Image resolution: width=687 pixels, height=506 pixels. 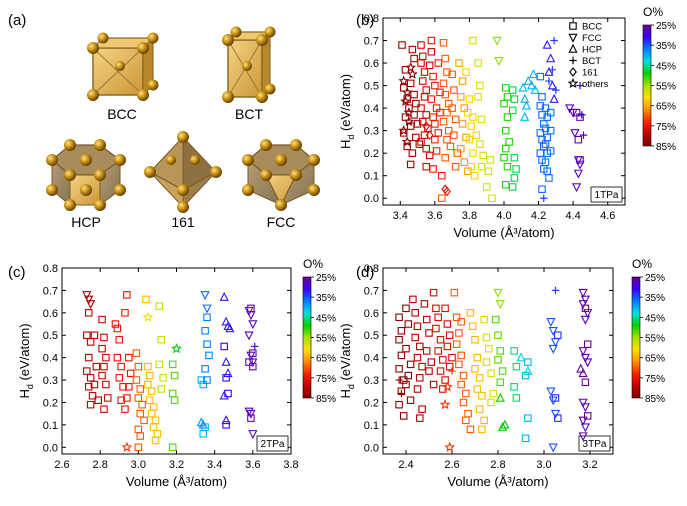 What do you see at coordinates (313, 264) in the screenshot?
I see `colorbar-title: O%` at bounding box center [313, 264].